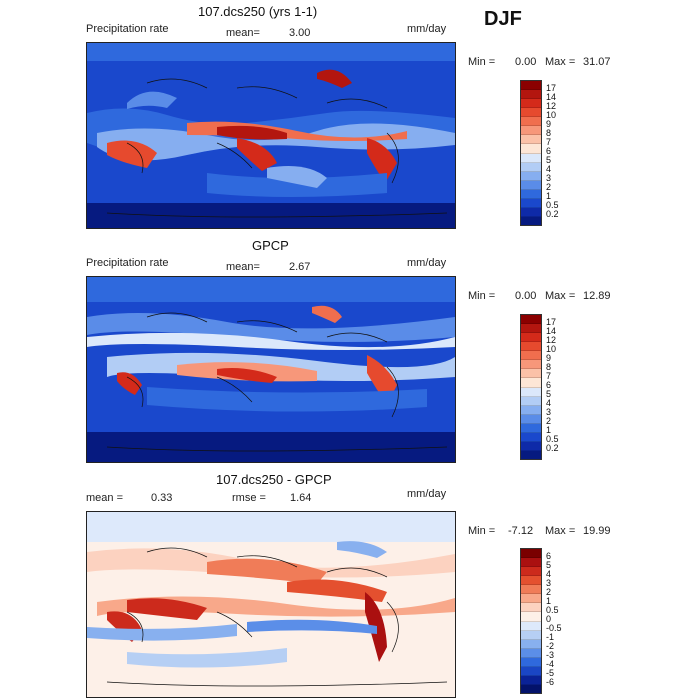  Describe the element at coordinates (560, 296) in the screenshot. I see `panel-2-max-label: Max =` at that location.